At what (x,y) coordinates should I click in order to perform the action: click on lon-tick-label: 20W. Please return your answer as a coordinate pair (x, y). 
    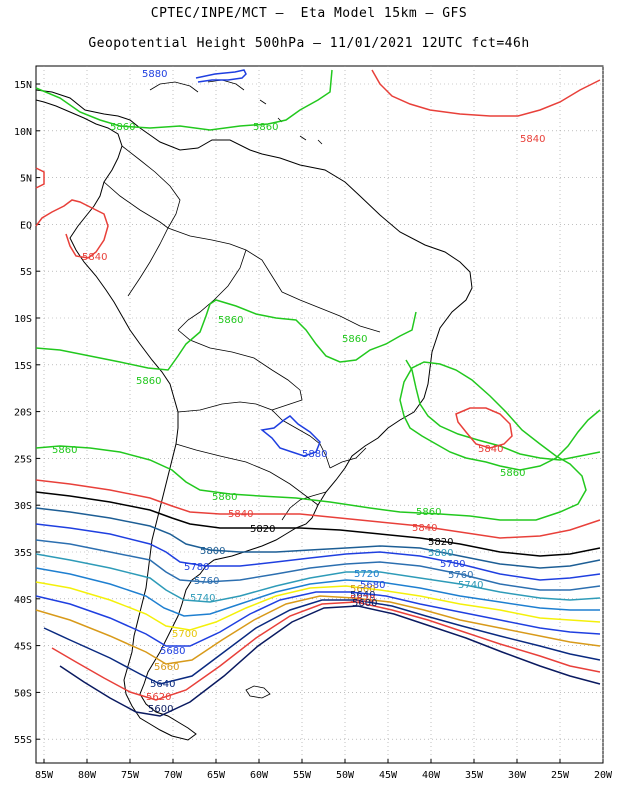
    Looking at the image, I should click on (603, 775).